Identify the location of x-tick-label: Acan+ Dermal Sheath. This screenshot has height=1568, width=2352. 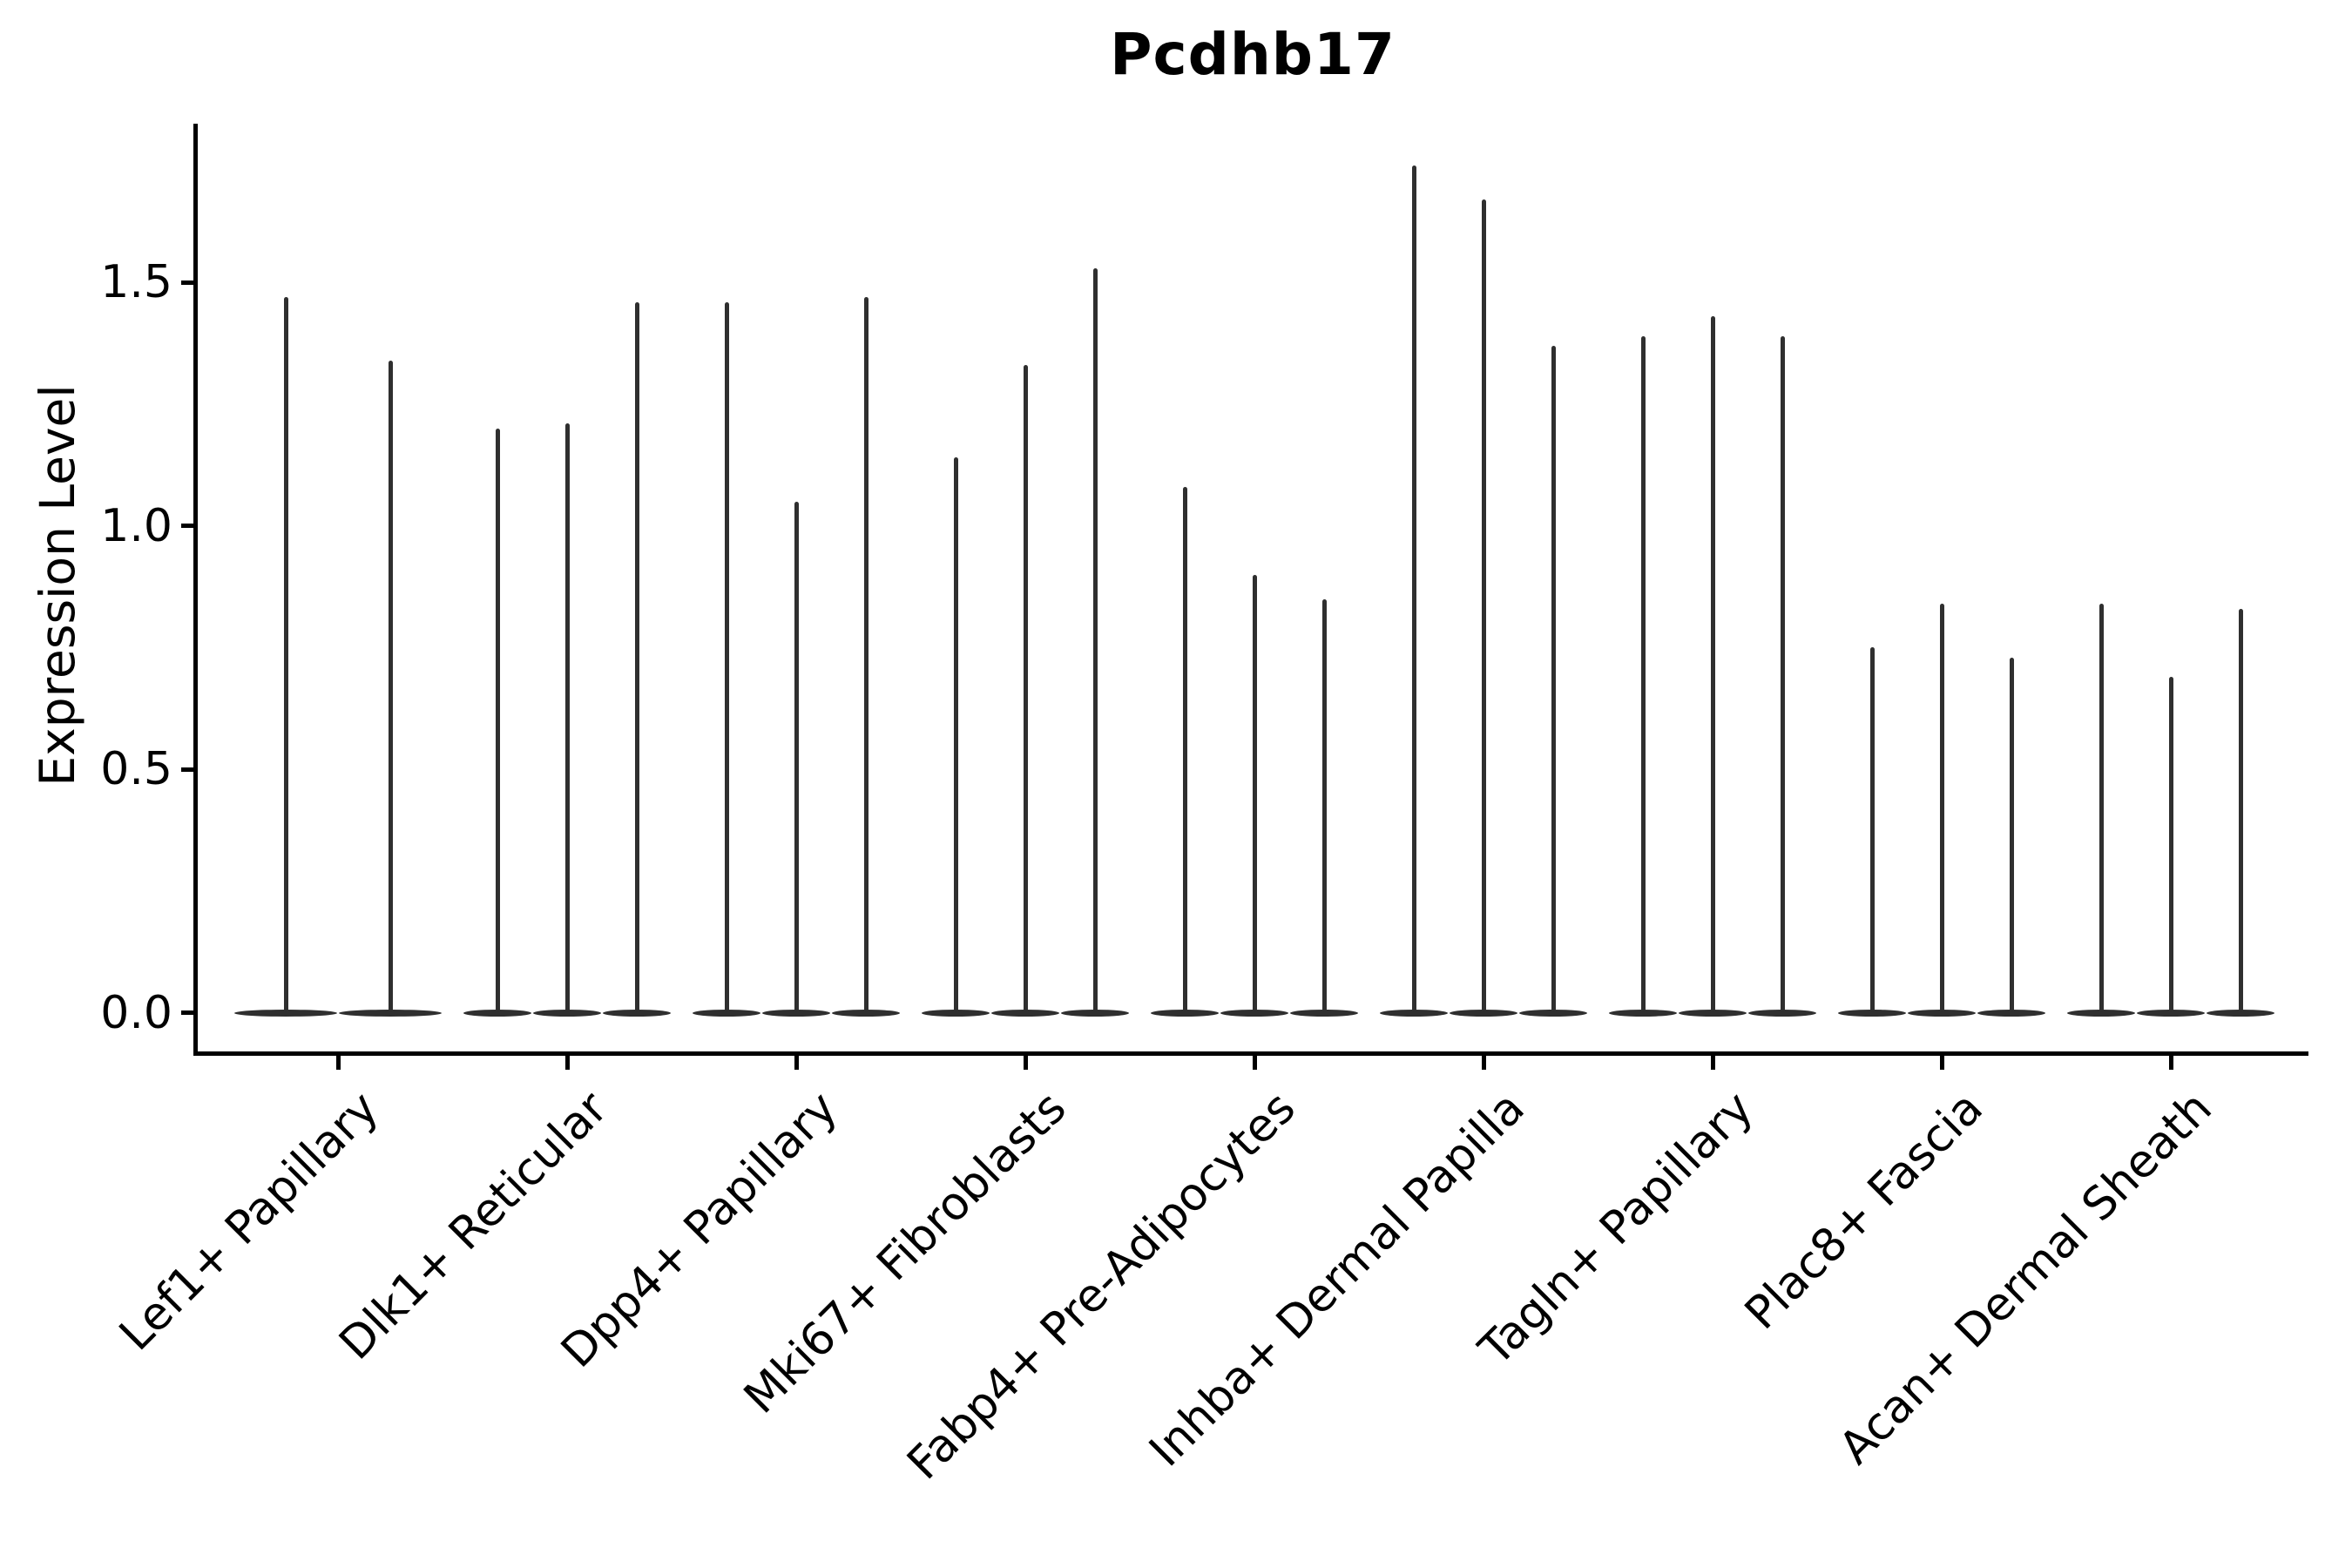
(2025, 1278).